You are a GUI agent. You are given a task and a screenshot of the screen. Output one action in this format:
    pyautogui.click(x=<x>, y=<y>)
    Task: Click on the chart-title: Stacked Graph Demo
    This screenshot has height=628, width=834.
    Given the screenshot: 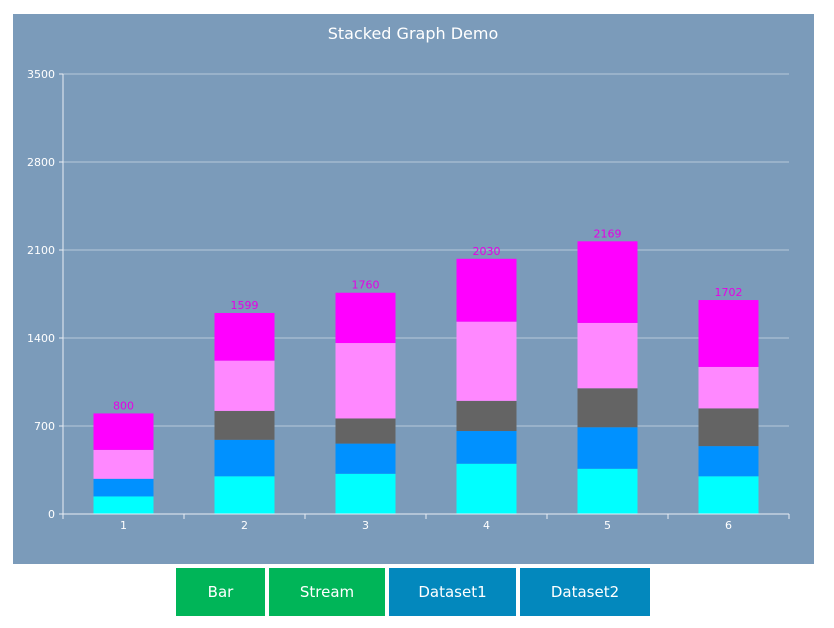 What is the action you would take?
    pyautogui.click(x=413, y=33)
    